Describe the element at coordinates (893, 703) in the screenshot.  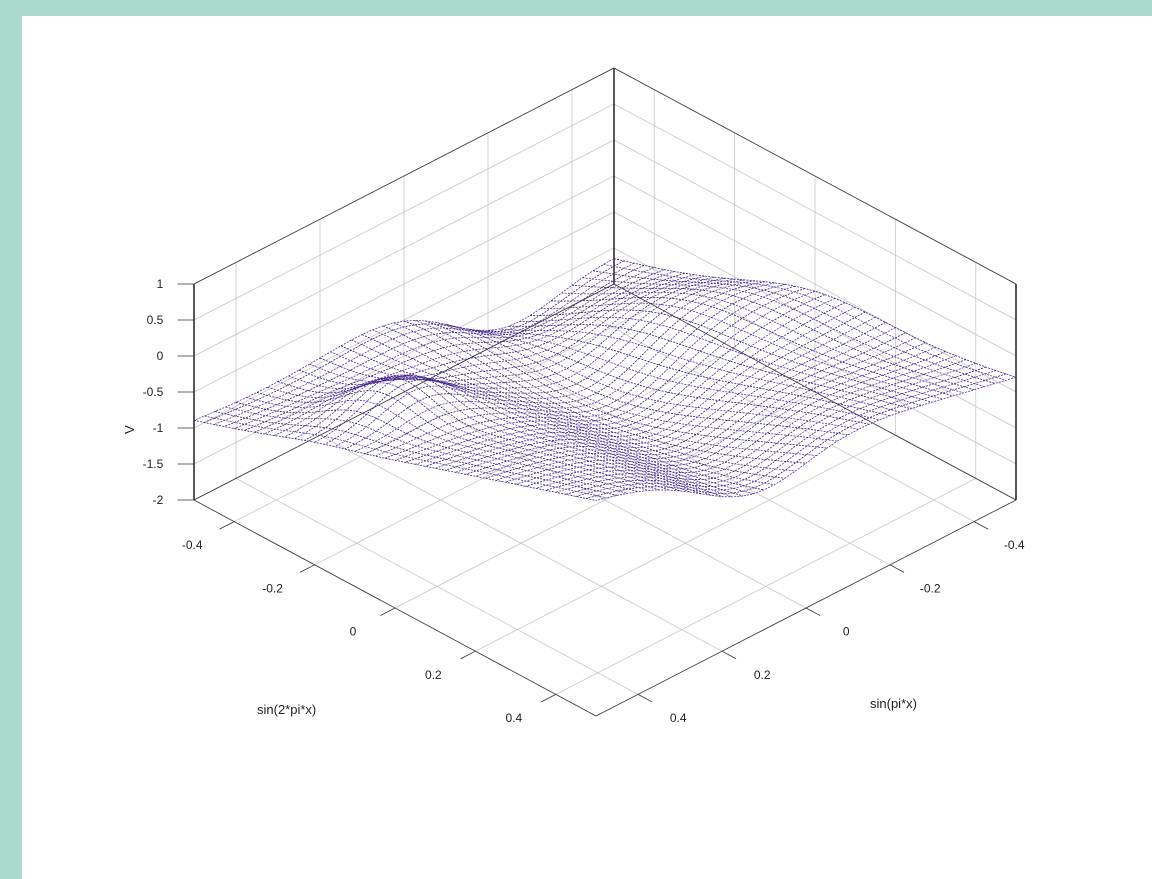
I see `x-axis-title: sin(pi*x)` at that location.